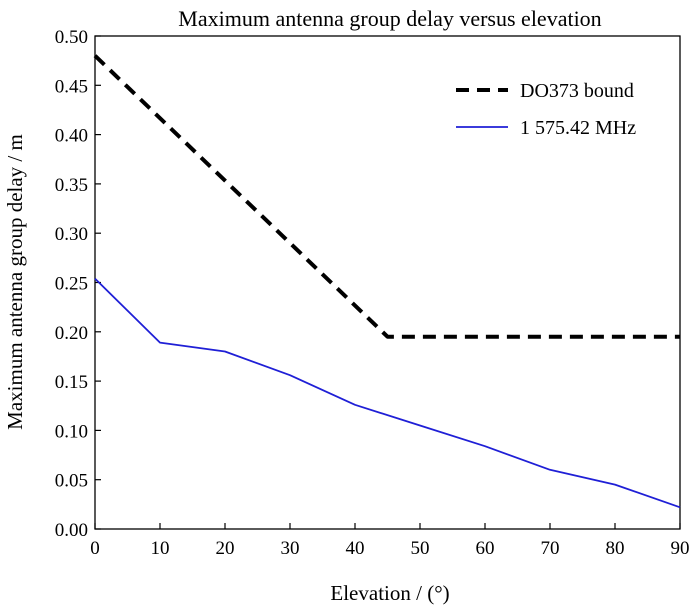 Image resolution: width=700 pixels, height=609 pixels. I want to click on y-tick-label: 0.15, so click(71, 382).